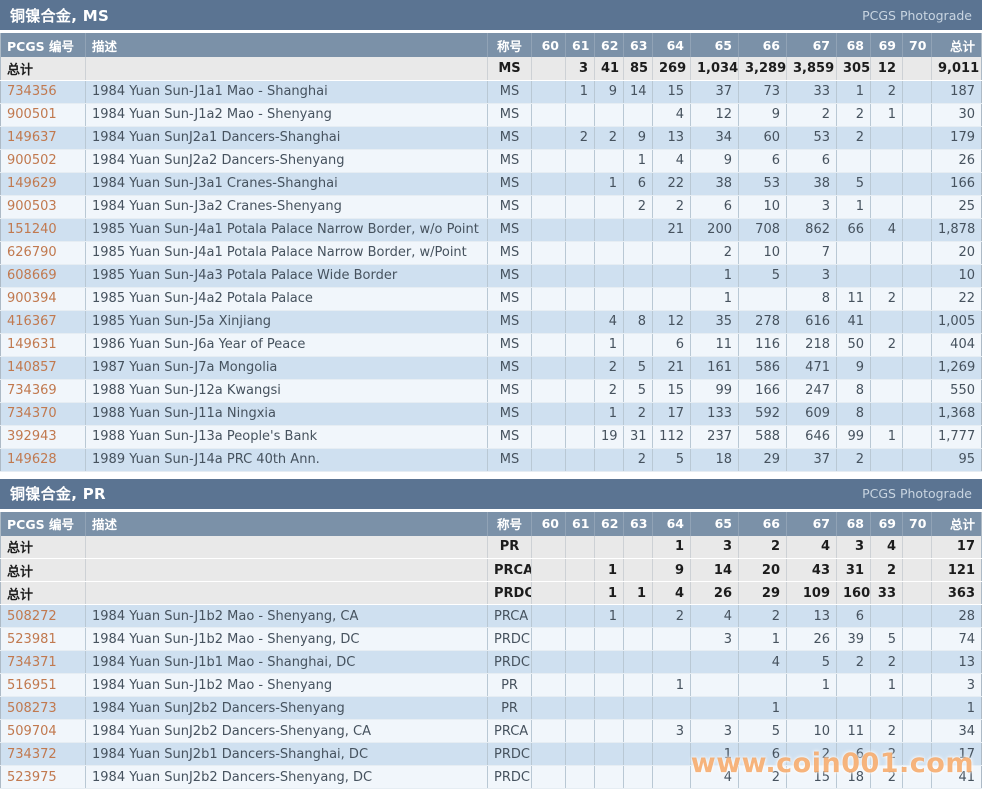 The width and height of the screenshot is (982, 798). What do you see at coordinates (671, 138) in the screenshot?
I see `grade-64-count-cell: 13` at bounding box center [671, 138].